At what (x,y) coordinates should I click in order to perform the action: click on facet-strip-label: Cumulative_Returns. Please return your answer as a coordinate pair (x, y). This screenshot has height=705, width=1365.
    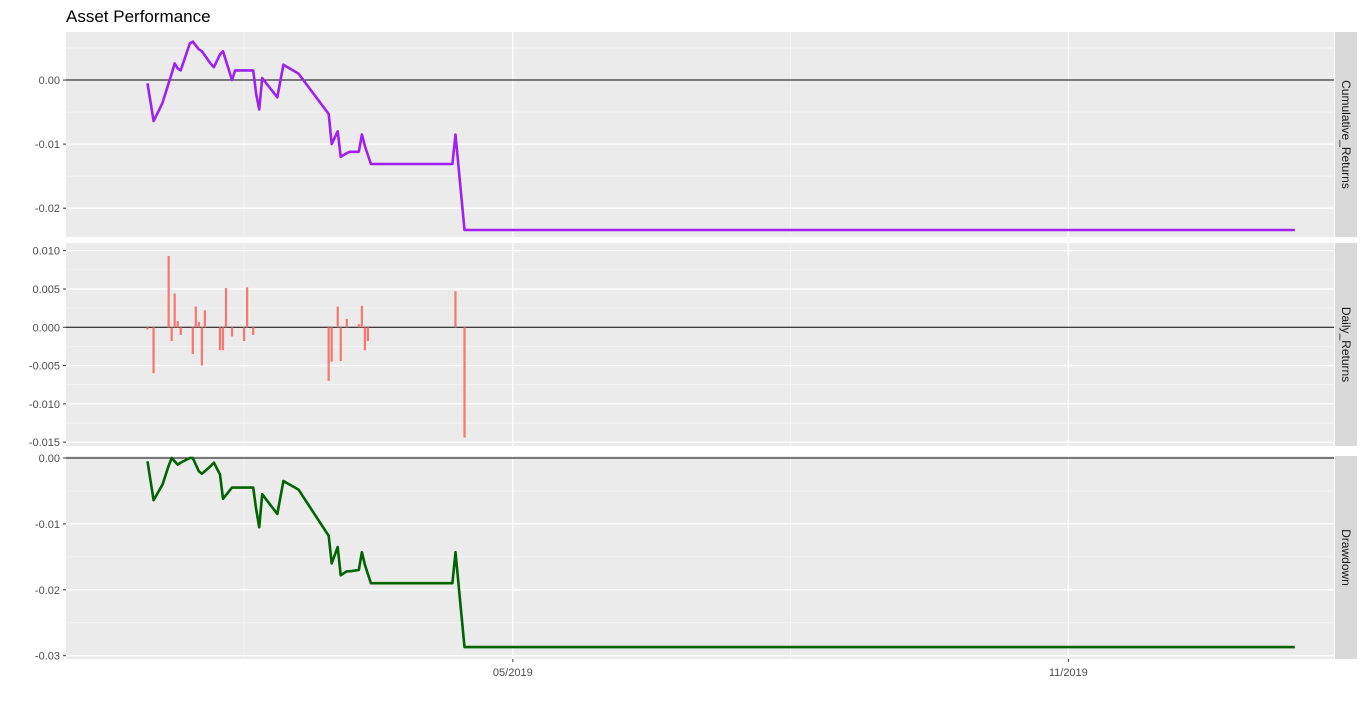
    Looking at the image, I should click on (1346, 134).